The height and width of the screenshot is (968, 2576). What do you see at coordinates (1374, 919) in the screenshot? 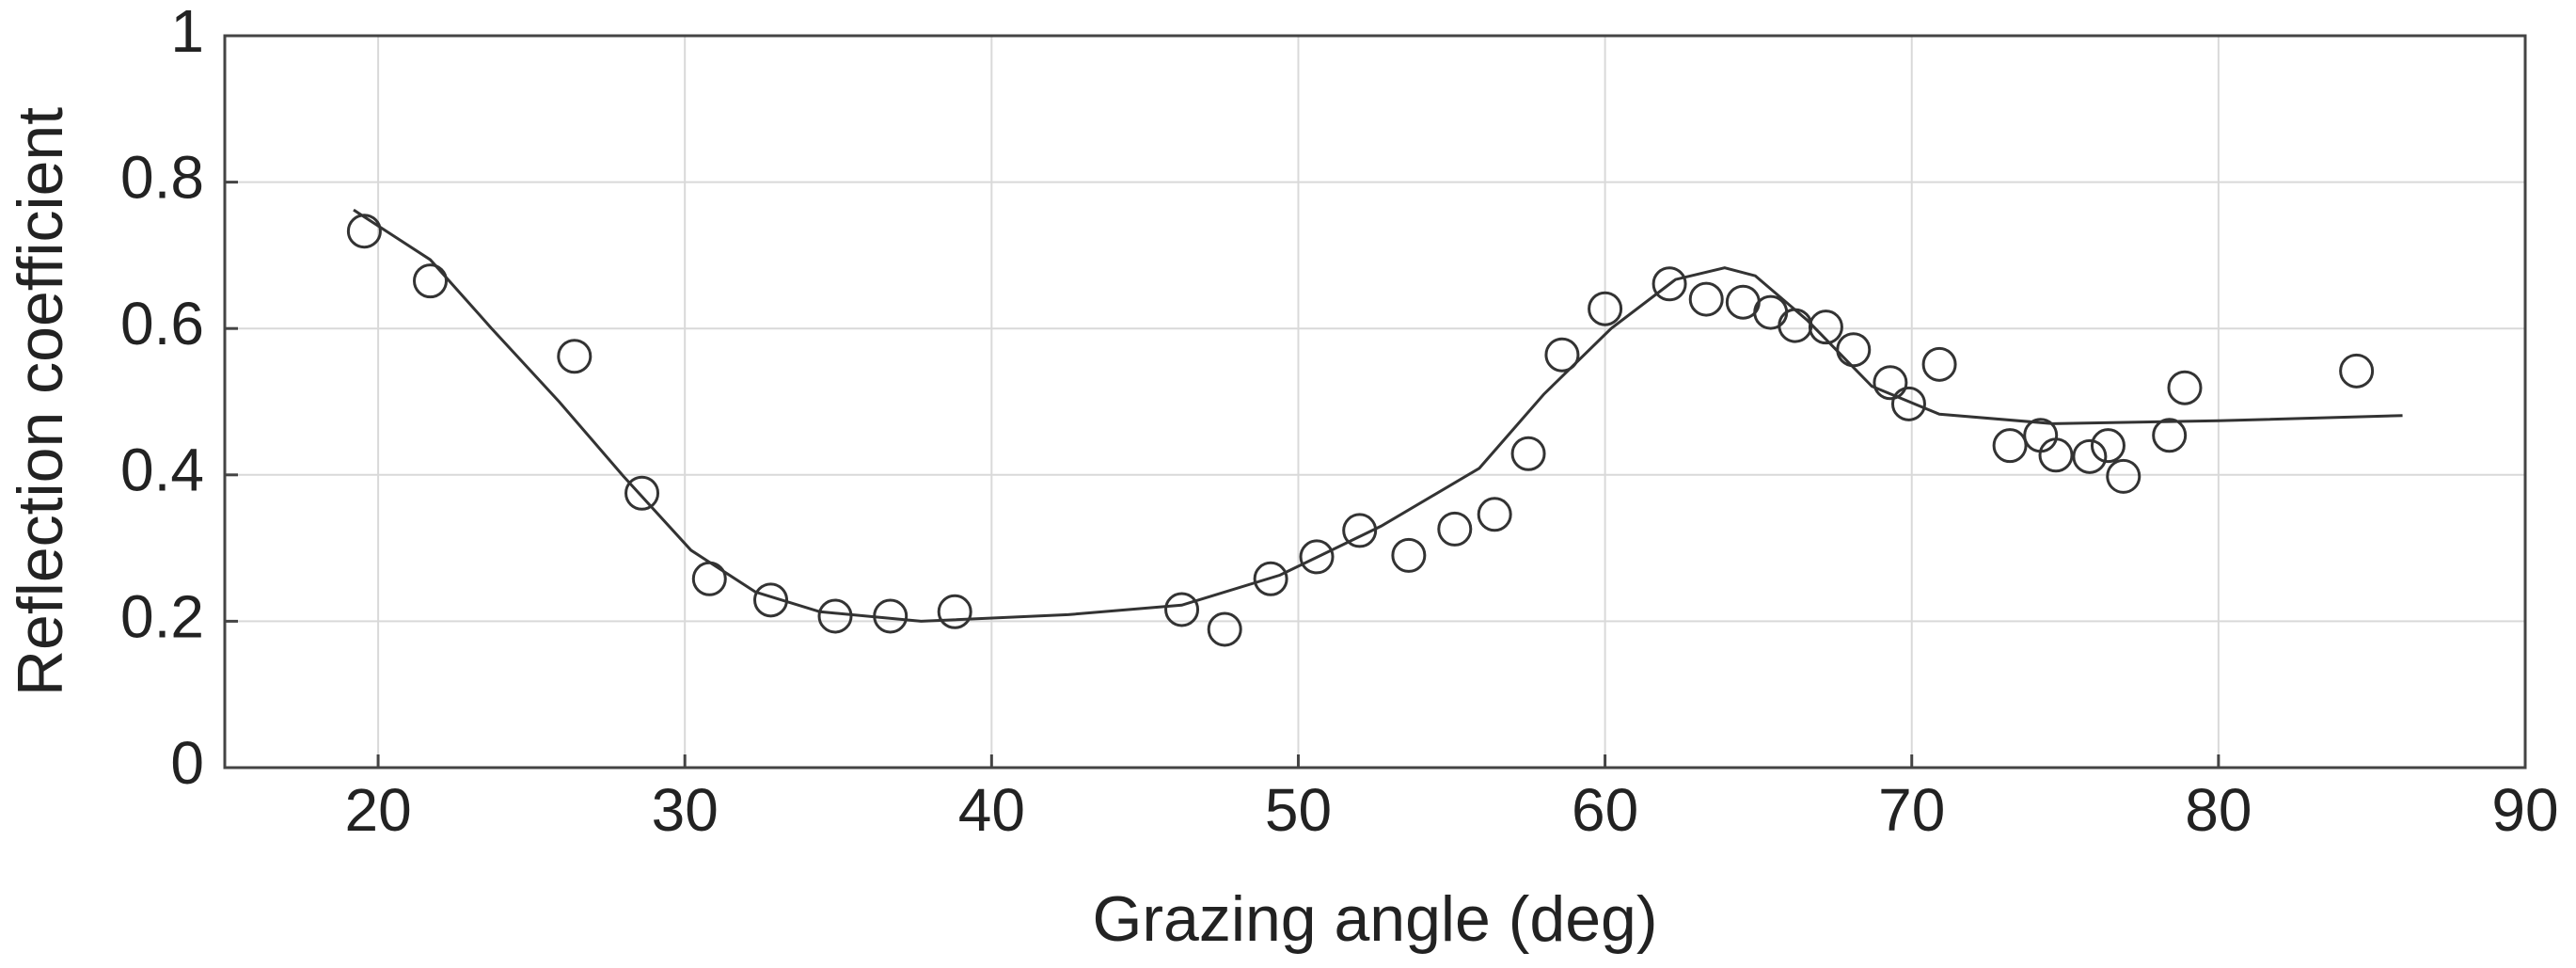
I see `x-axis-label: Grazing angle (deg)` at bounding box center [1374, 919].